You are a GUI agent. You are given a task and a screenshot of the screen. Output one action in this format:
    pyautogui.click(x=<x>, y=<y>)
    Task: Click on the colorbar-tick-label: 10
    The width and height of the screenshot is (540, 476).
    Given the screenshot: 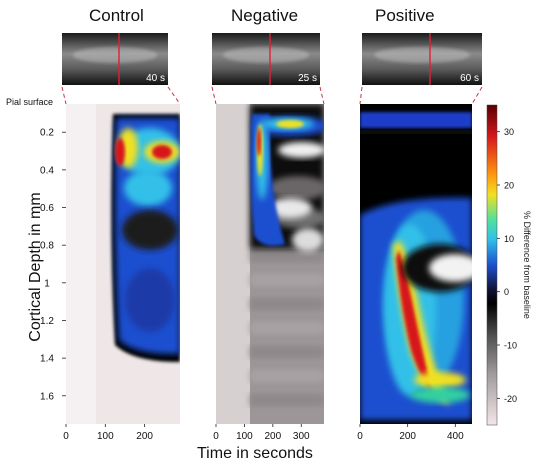 What is the action you would take?
    pyautogui.click(x=509, y=239)
    